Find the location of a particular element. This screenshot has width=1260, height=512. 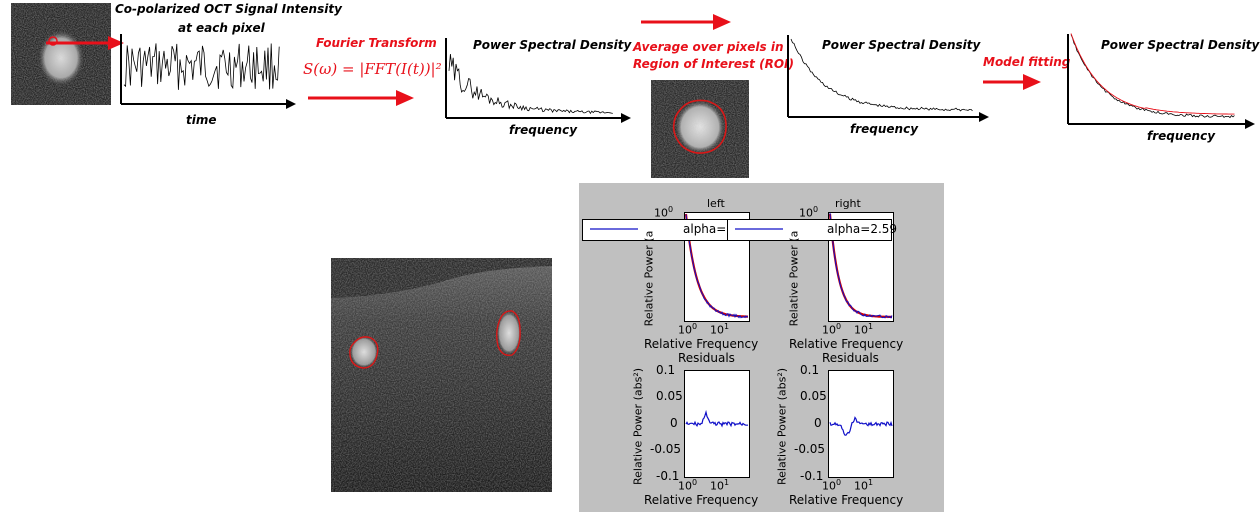

fft-formula: S(ω) = |FFT(I(t))|² is located at coordinates (372, 69).